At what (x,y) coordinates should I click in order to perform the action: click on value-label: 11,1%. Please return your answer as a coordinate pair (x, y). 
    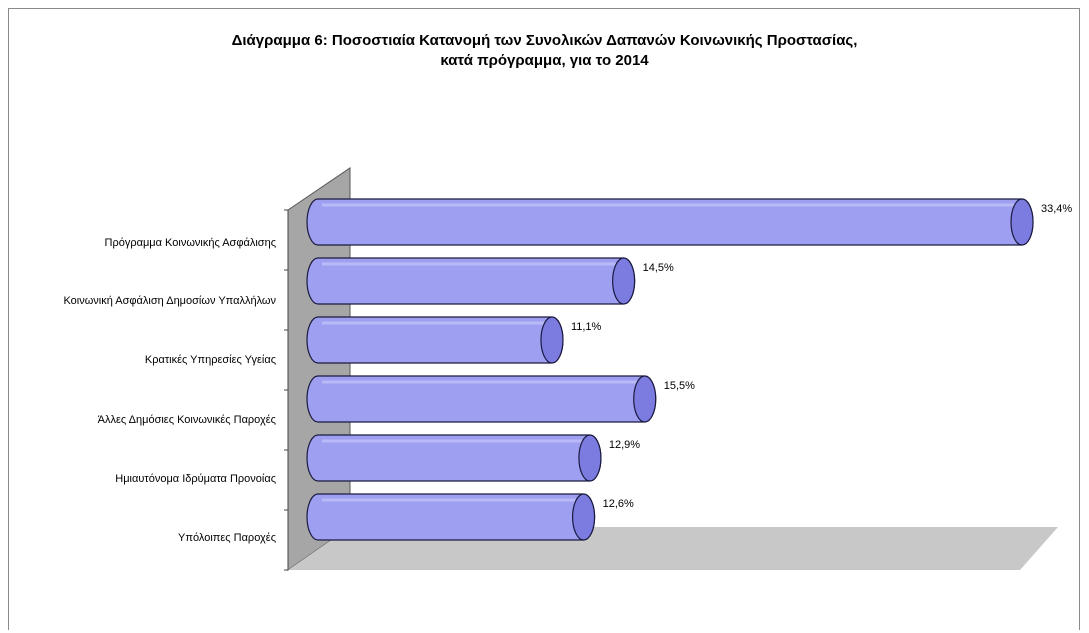
    Looking at the image, I should click on (586, 327).